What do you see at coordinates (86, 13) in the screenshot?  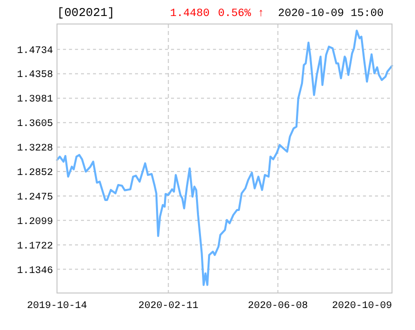 I see `chart-title: [002021]` at bounding box center [86, 13].